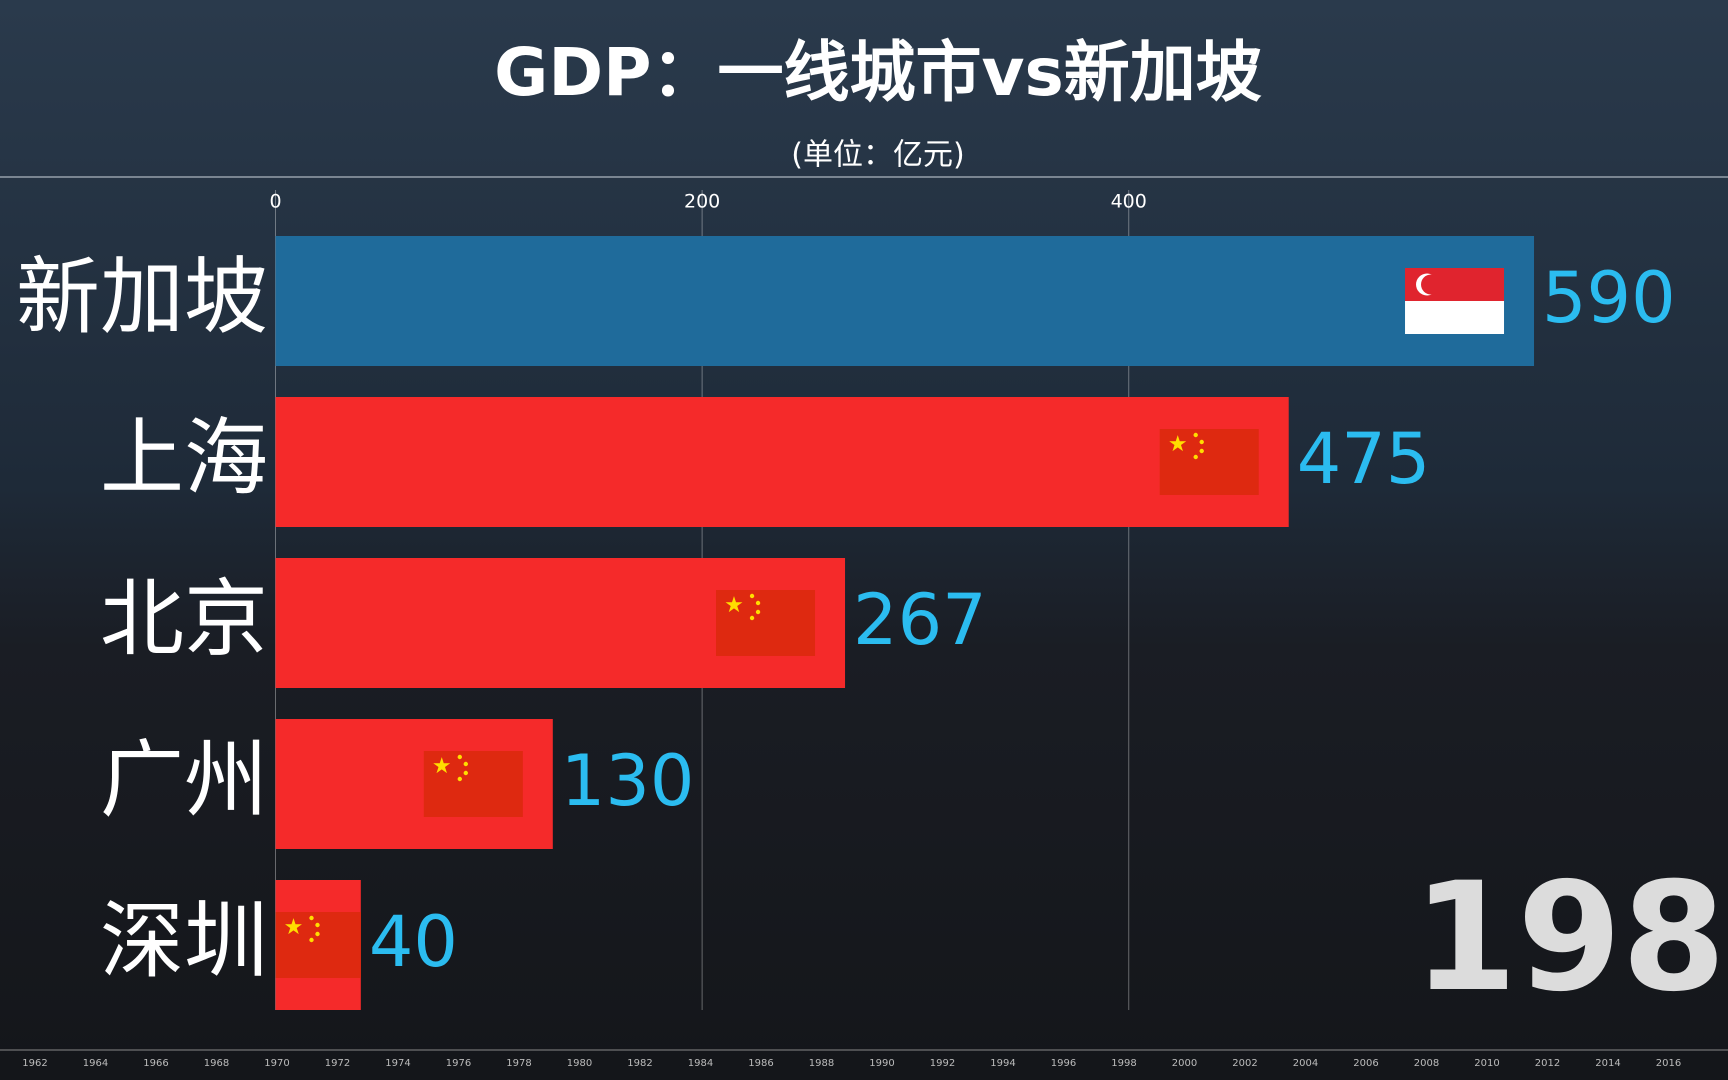  I want to click on timeline-label: 2004, so click(1305, 1063).